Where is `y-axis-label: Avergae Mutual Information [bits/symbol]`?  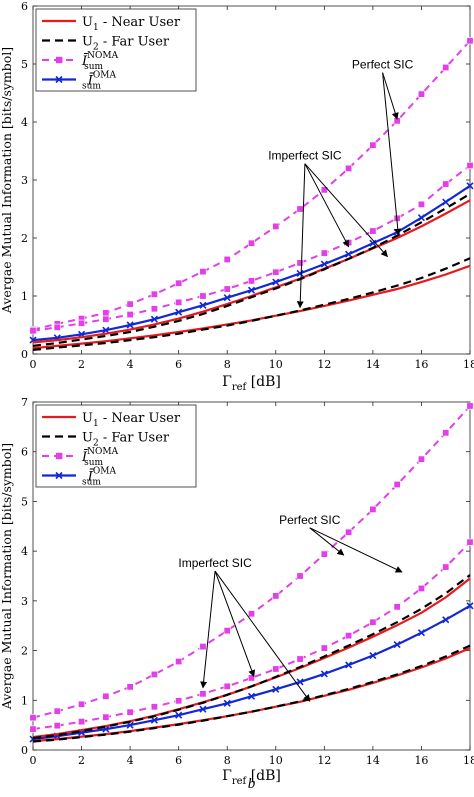
y-axis-label: Avergae Mutual Information [bits/symbol] is located at coordinates (7, 180).